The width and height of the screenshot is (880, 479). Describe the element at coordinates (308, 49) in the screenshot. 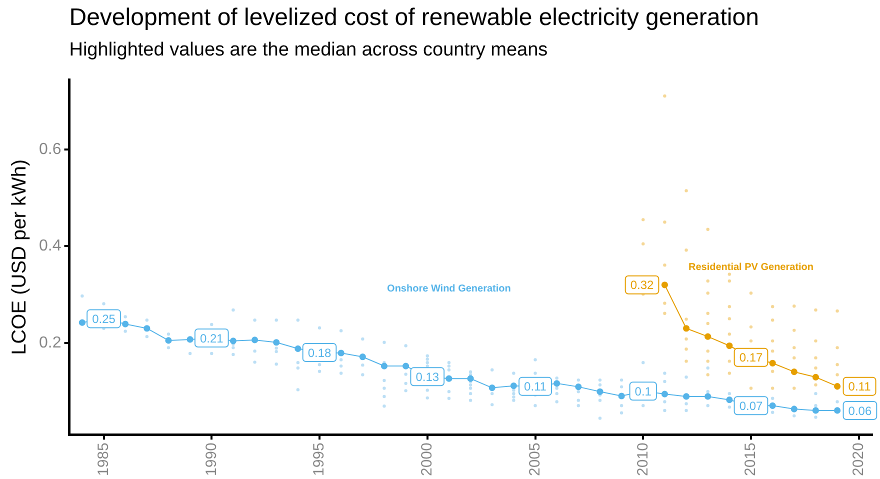

I see `chart-subtitle: Highlighted values are the median across country means` at that location.